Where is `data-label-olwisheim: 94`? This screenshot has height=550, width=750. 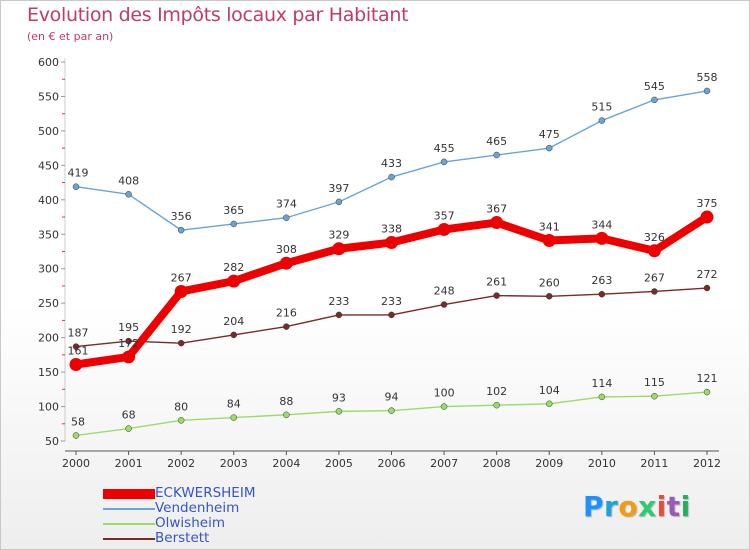 data-label-olwisheim: 94 is located at coordinates (392, 397).